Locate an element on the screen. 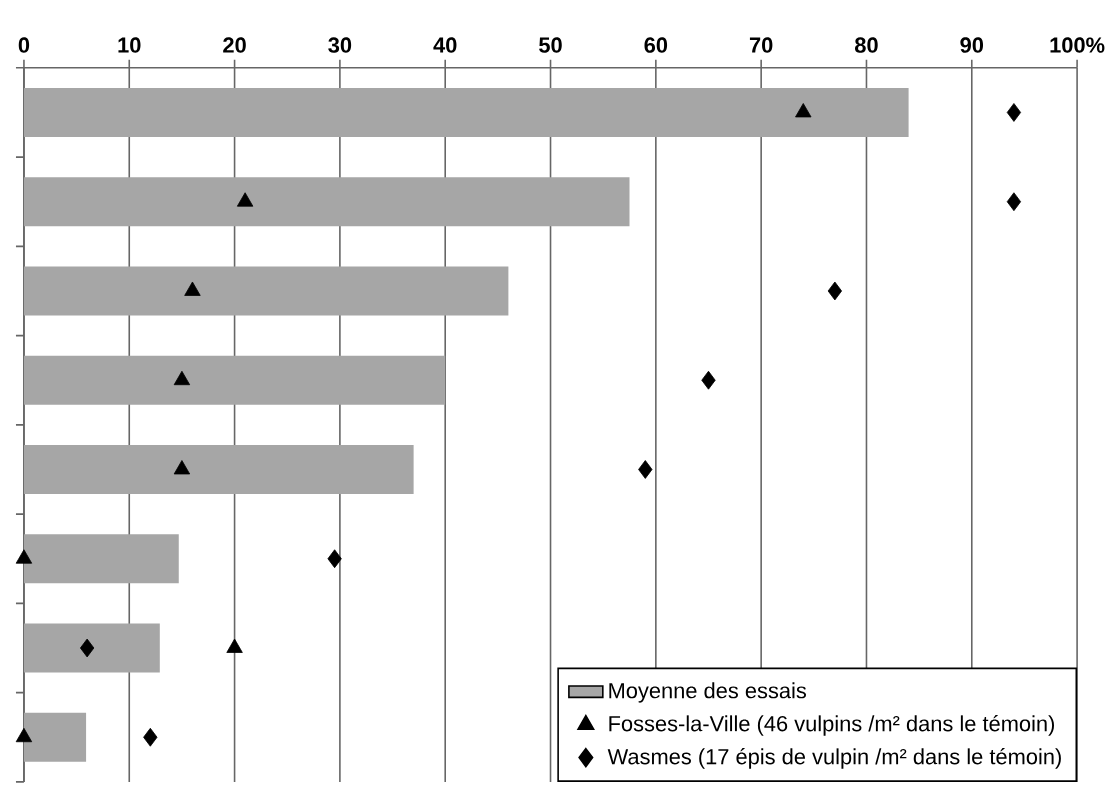 This screenshot has width=1113, height=806. x-tick-label: 80 is located at coordinates (866, 45).